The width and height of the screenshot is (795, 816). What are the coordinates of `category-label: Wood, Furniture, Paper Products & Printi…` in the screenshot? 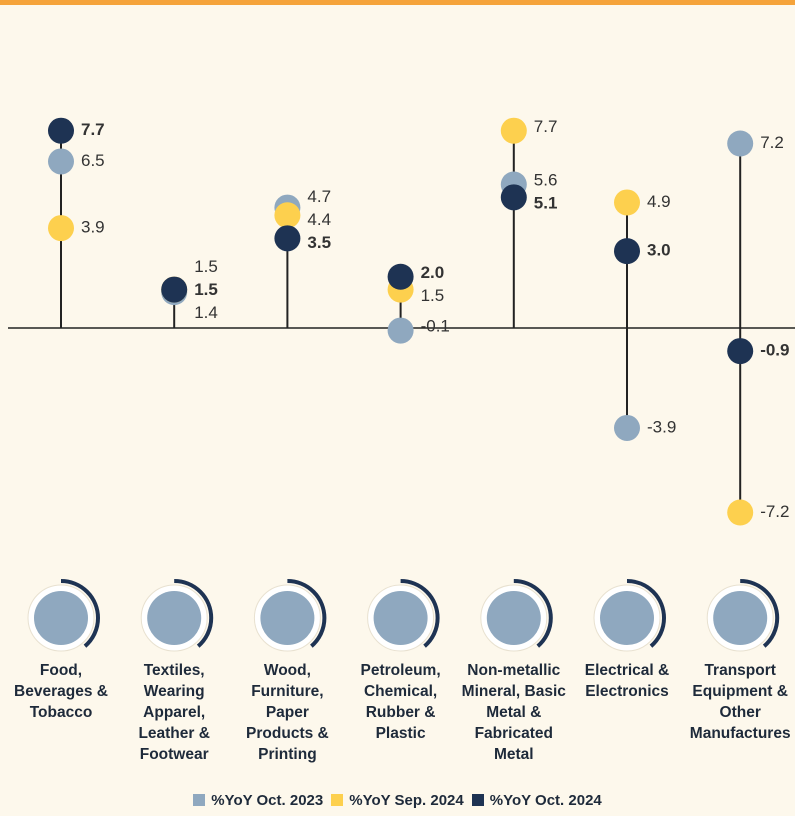 It's located at (287, 712).